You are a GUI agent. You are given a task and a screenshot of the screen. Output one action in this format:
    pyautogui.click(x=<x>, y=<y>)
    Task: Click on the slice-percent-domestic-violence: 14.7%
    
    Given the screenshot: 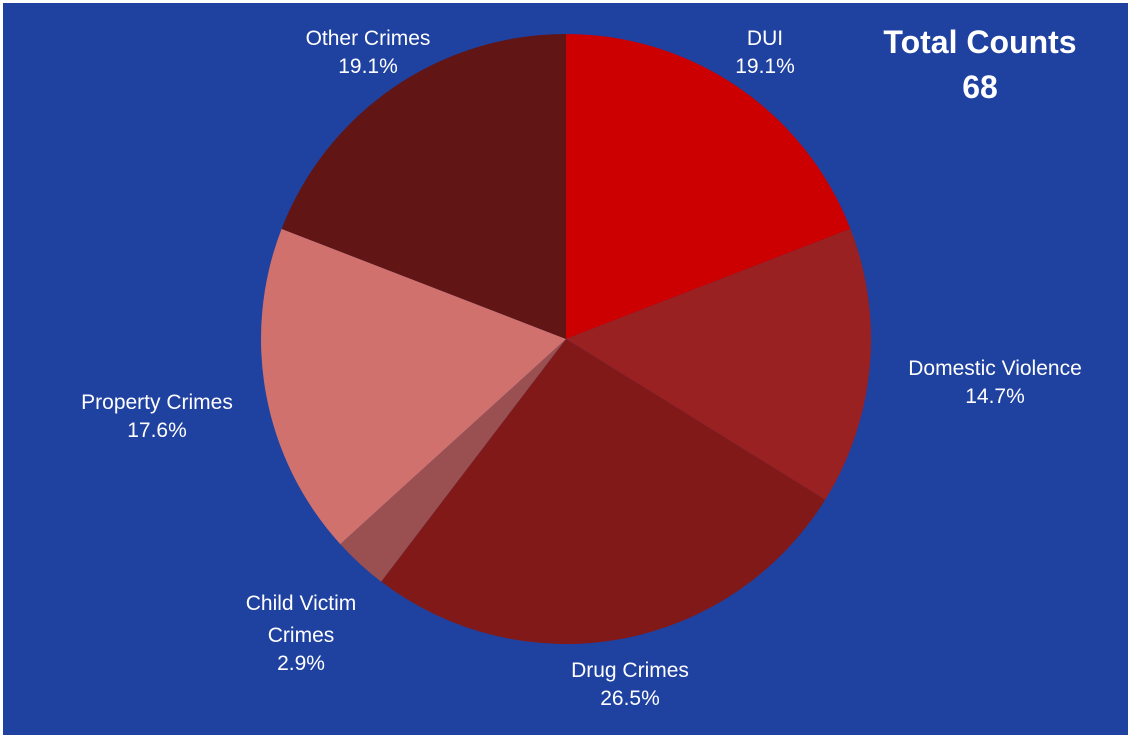 What is the action you would take?
    pyautogui.click(x=995, y=396)
    